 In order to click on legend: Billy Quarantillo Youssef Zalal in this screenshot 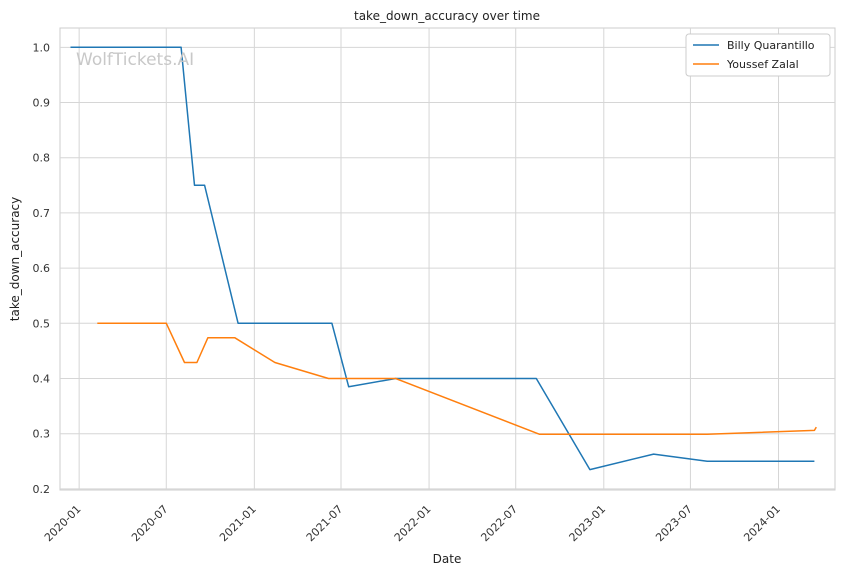, I will do `click(758, 55)`.